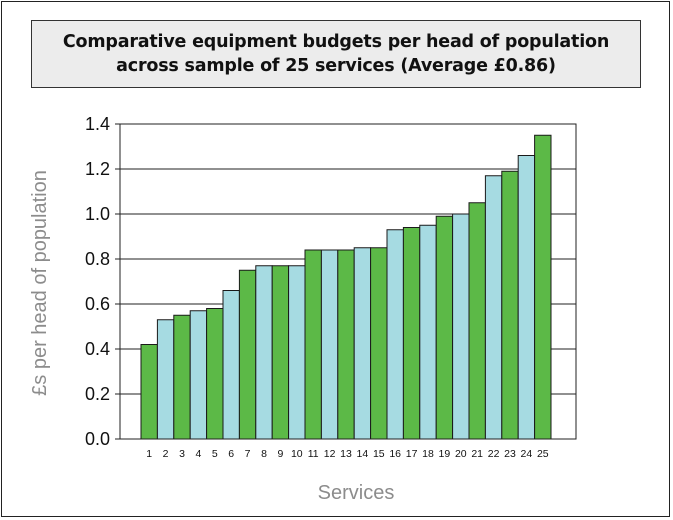  What do you see at coordinates (149, 454) in the screenshot?
I see `x-tick-label: 1` at bounding box center [149, 454].